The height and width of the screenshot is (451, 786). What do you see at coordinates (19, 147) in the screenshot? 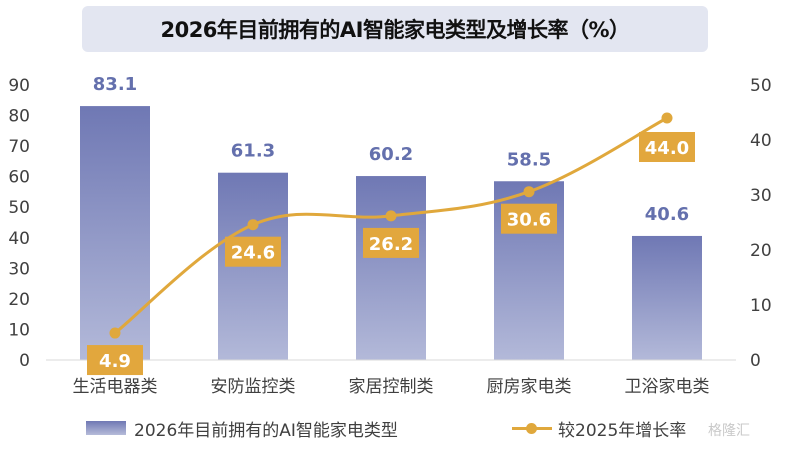
I see `y-left-tick-label: 70` at bounding box center [19, 147].